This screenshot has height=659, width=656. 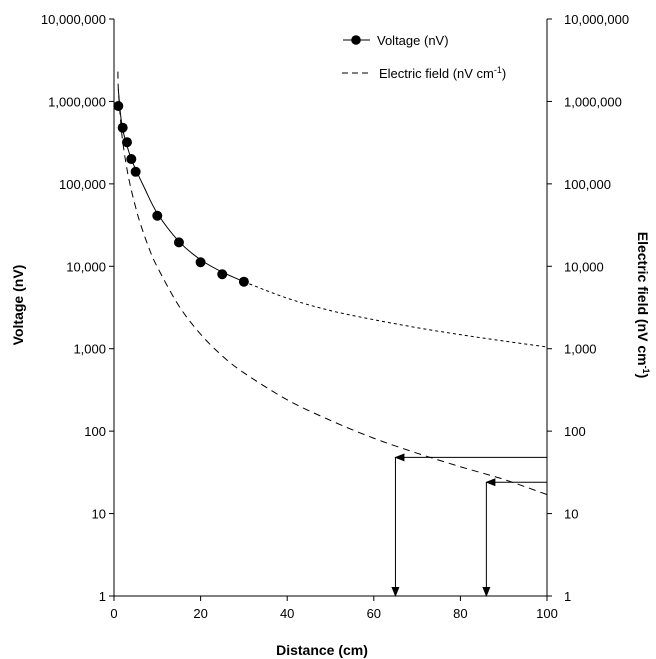 What do you see at coordinates (593, 101) in the screenshot?
I see `y-tick-label-right: 1,000,000` at bounding box center [593, 101].